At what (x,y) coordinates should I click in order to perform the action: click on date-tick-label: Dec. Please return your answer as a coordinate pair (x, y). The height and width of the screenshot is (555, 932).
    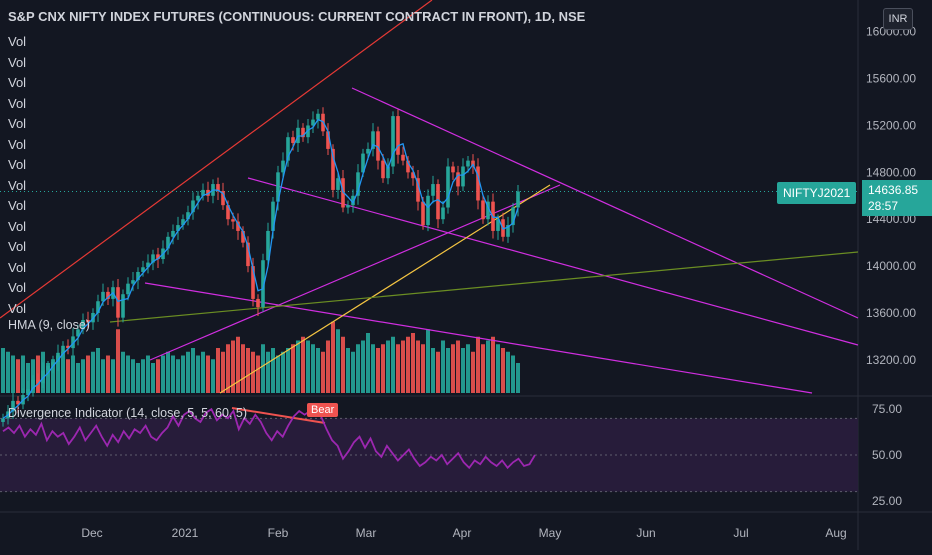
    Looking at the image, I should click on (91, 533).